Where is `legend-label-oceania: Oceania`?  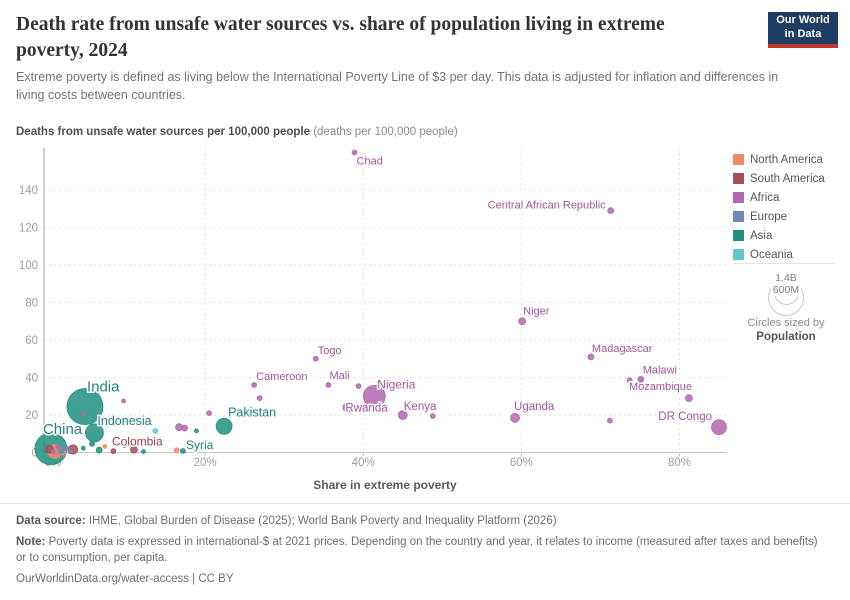
legend-label-oceania: Oceania is located at coordinates (771, 254).